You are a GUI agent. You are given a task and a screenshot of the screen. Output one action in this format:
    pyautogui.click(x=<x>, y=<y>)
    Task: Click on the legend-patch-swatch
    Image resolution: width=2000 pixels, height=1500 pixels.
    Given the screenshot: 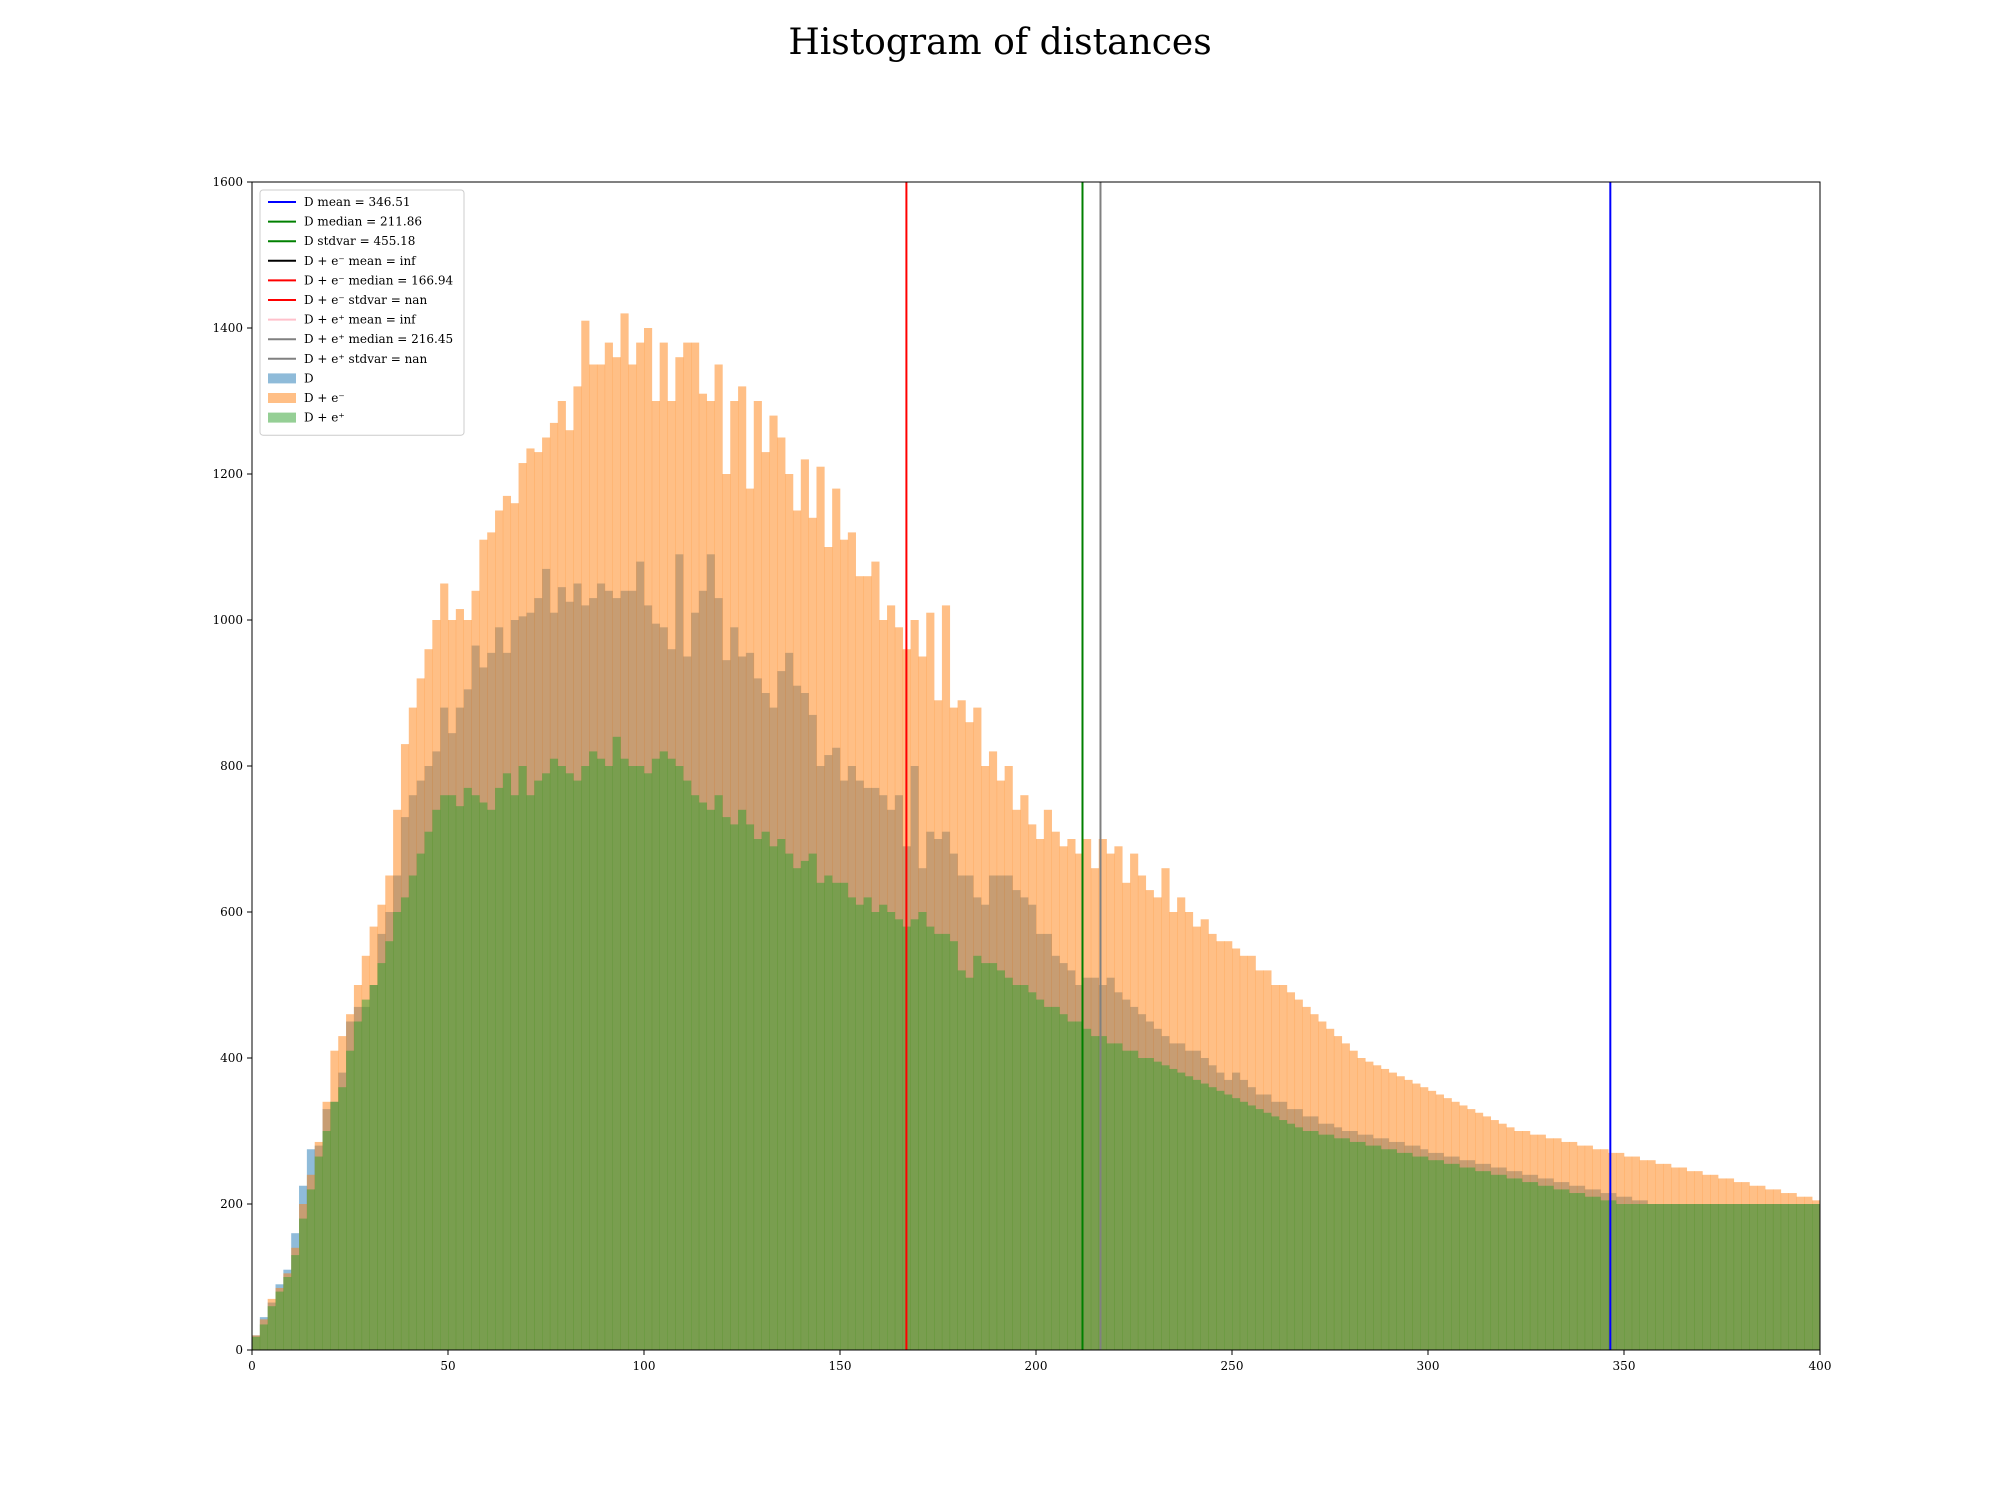 What is the action you would take?
    pyautogui.click(x=282, y=378)
    